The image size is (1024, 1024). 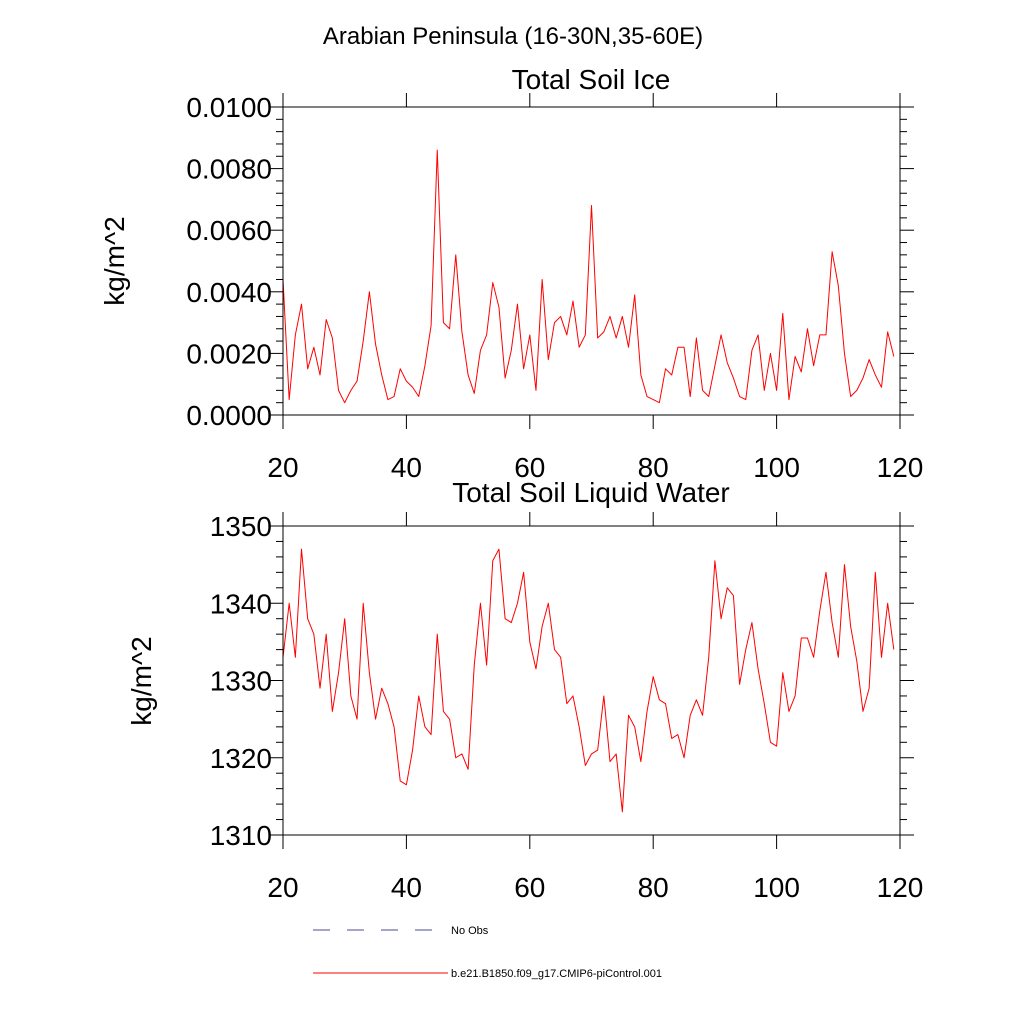 I want to click on y-tick-label: 0.0020, so click(x=229, y=353).